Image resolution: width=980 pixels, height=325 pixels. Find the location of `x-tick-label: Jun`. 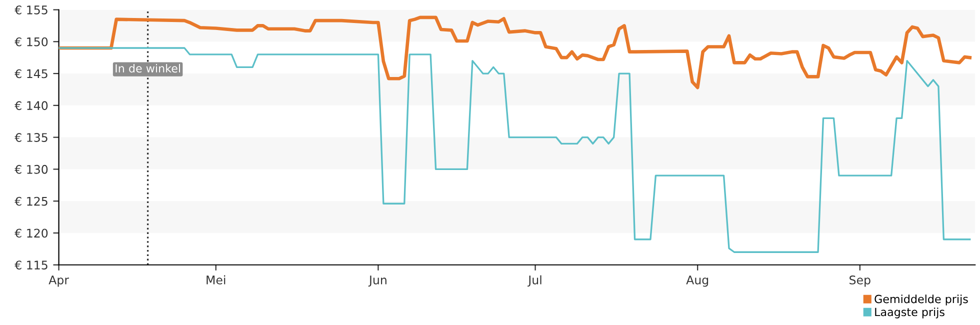

x-tick-label: Jun is located at coordinates (377, 281).